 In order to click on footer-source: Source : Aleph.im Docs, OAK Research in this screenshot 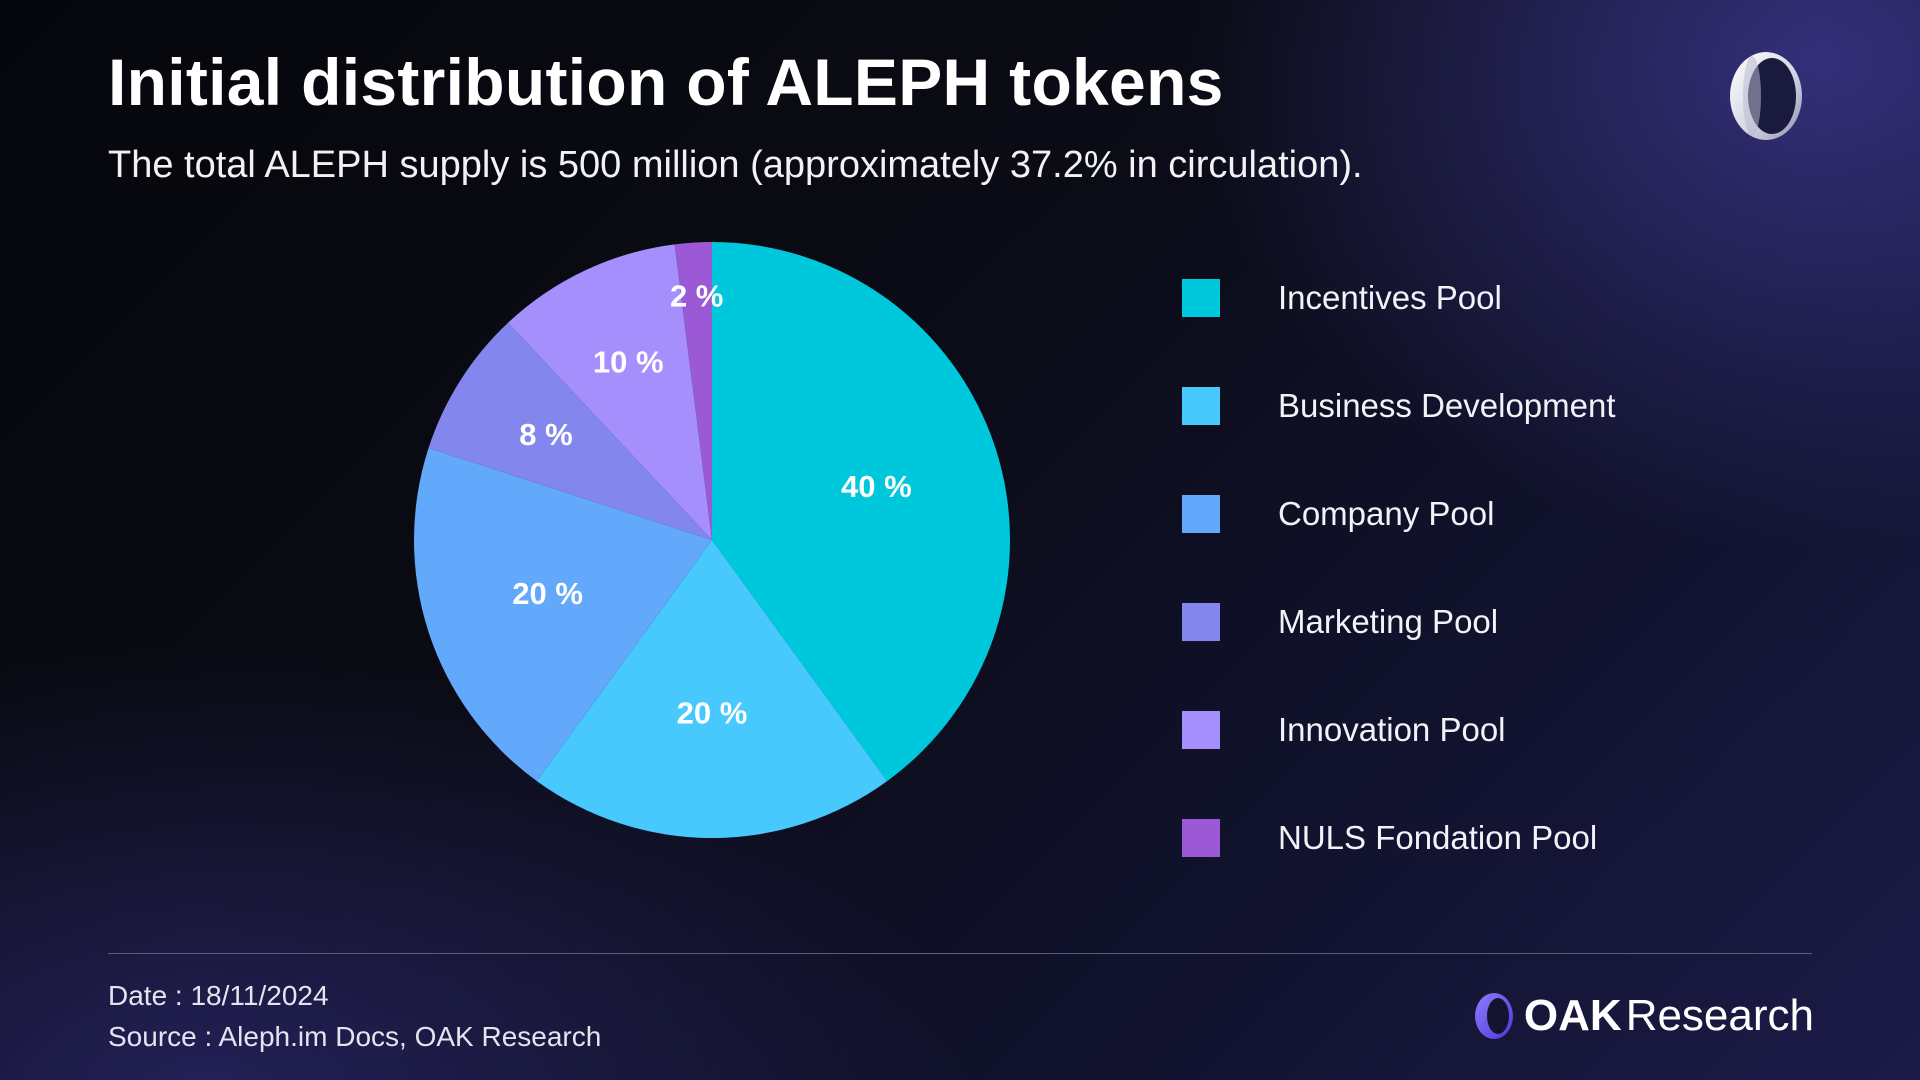, I will do `click(355, 1036)`.